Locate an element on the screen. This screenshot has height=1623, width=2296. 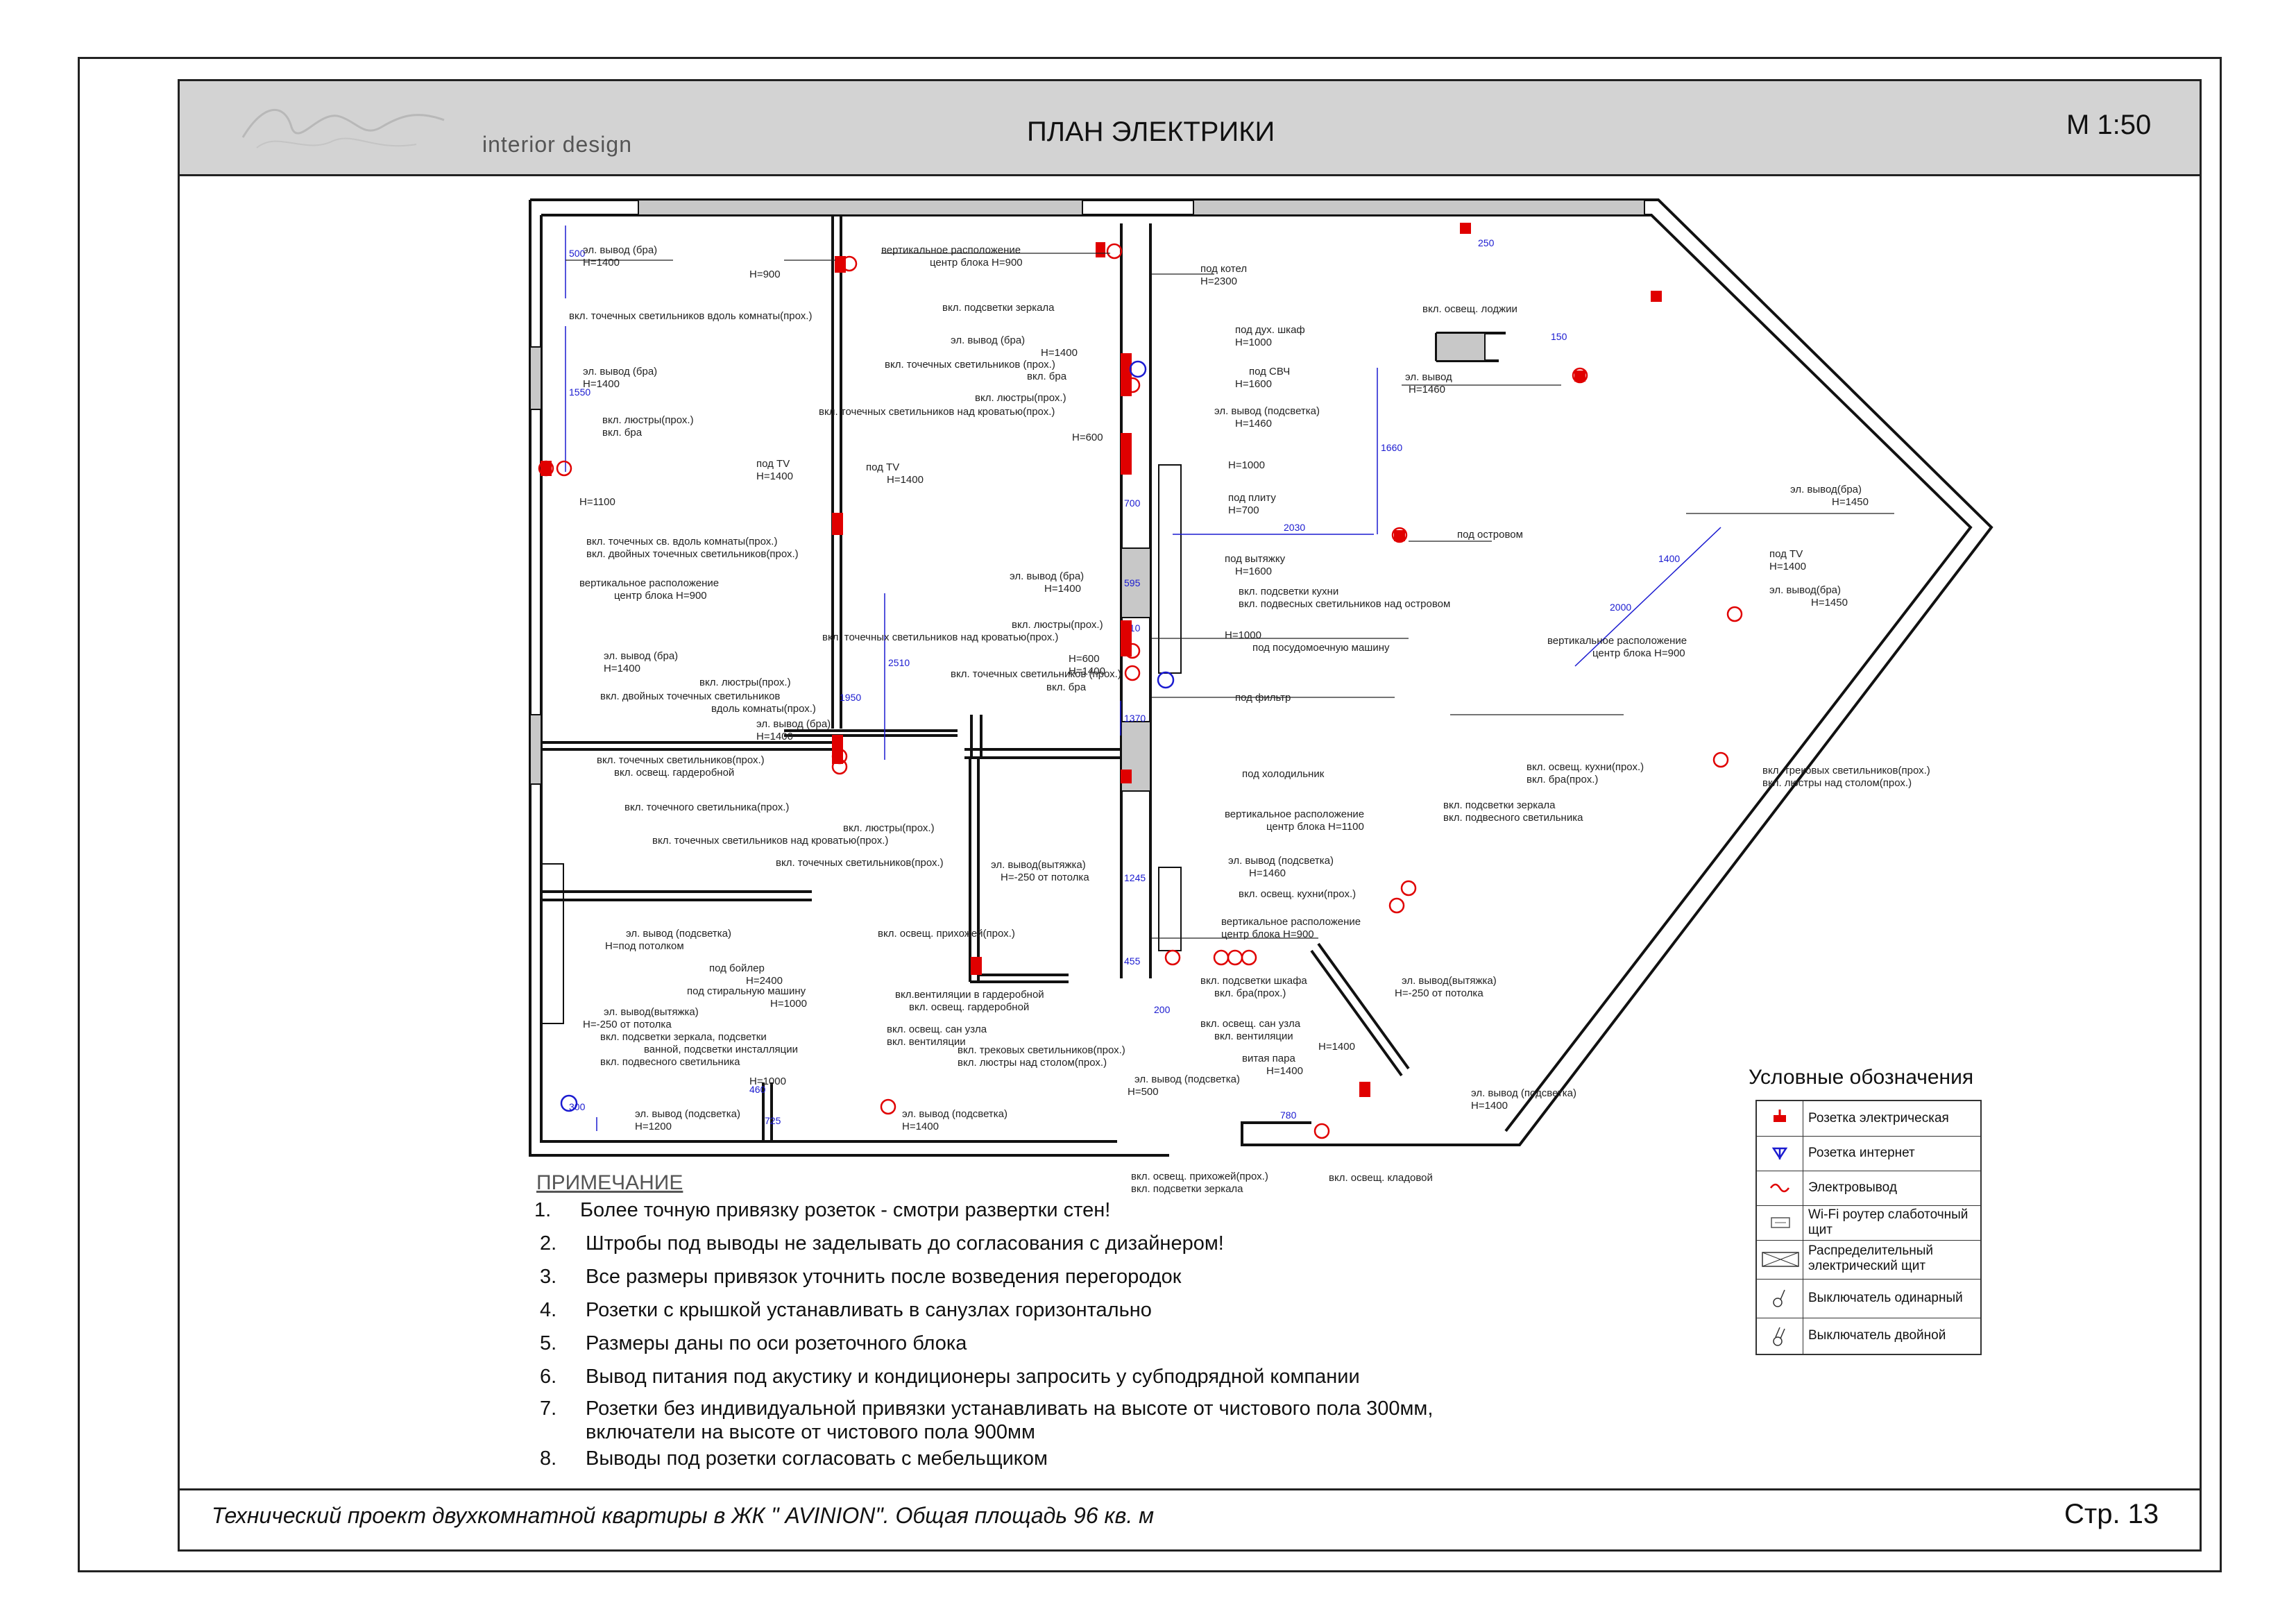
svg-text: Н=2400 is located at coordinates (764, 981).